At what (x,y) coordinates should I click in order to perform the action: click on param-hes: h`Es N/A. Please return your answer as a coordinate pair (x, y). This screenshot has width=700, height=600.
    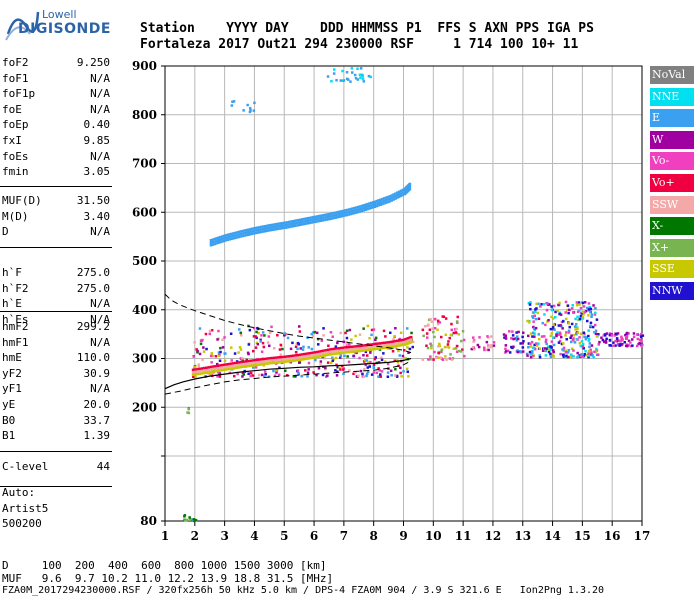
    Looking at the image, I should click on (56, 321).